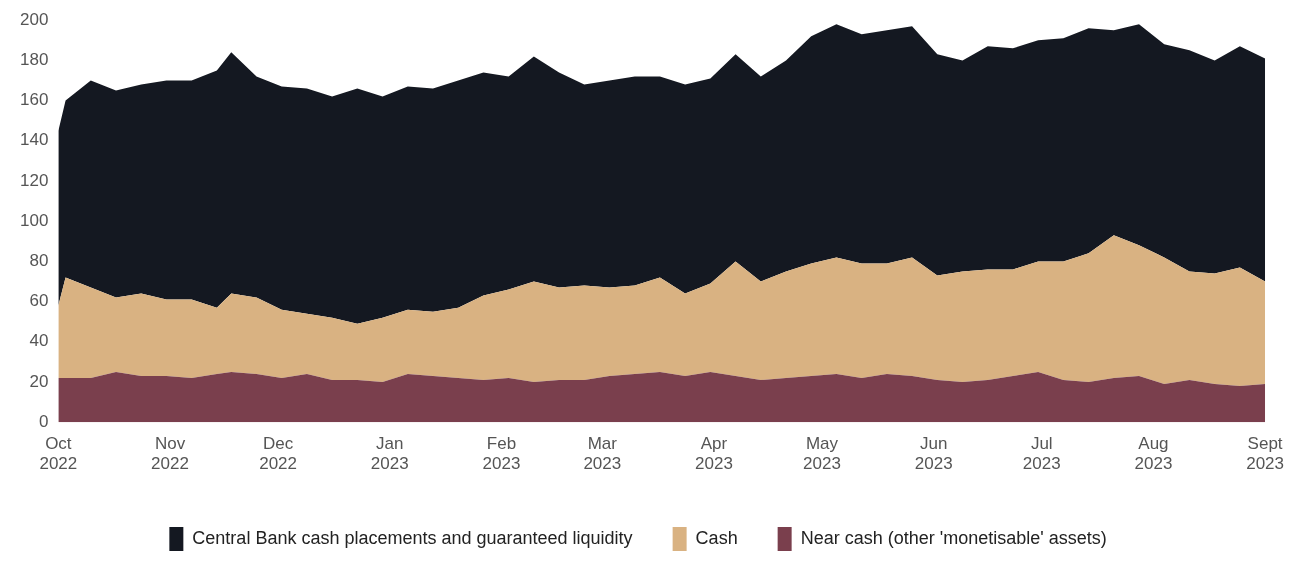  What do you see at coordinates (1153, 454) in the screenshot?
I see `x-tick-label: Aug 2023` at bounding box center [1153, 454].